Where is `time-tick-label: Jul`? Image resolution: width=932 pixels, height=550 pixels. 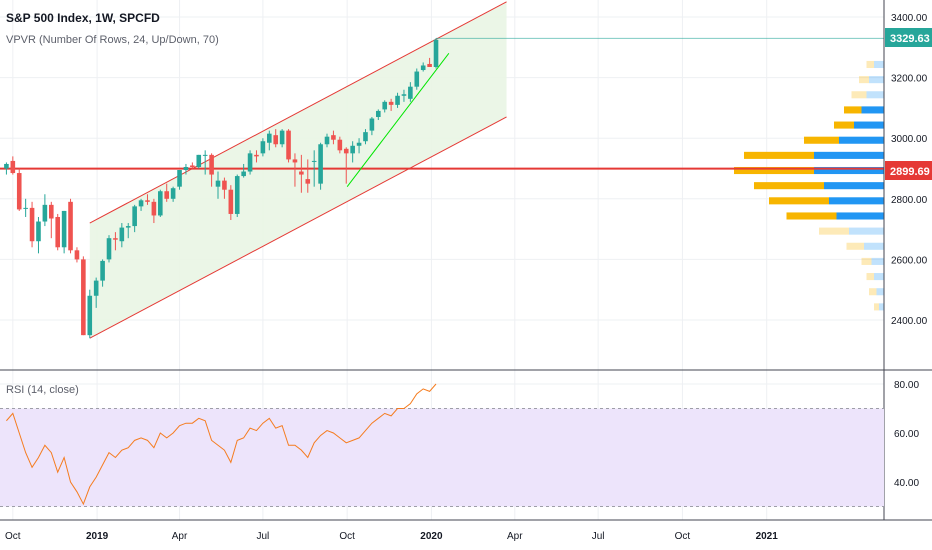 time-tick-label: Jul is located at coordinates (598, 536).